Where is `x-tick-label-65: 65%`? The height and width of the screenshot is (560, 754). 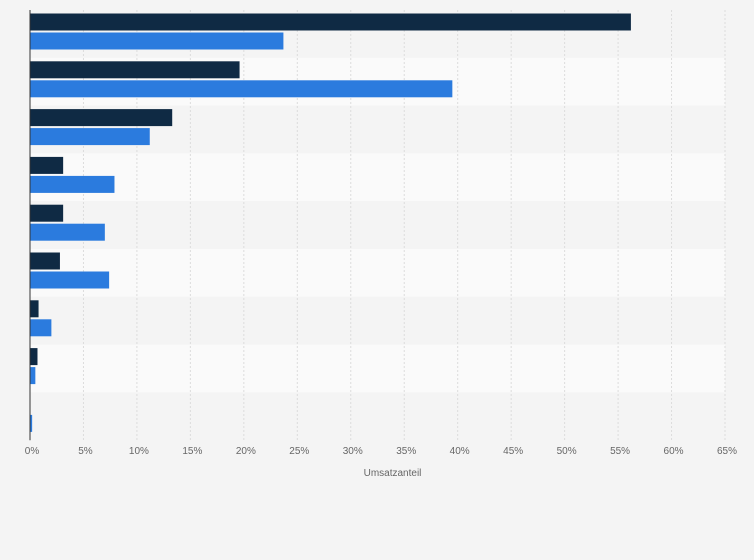
x-tick-label-65: 65% is located at coordinates (727, 451).